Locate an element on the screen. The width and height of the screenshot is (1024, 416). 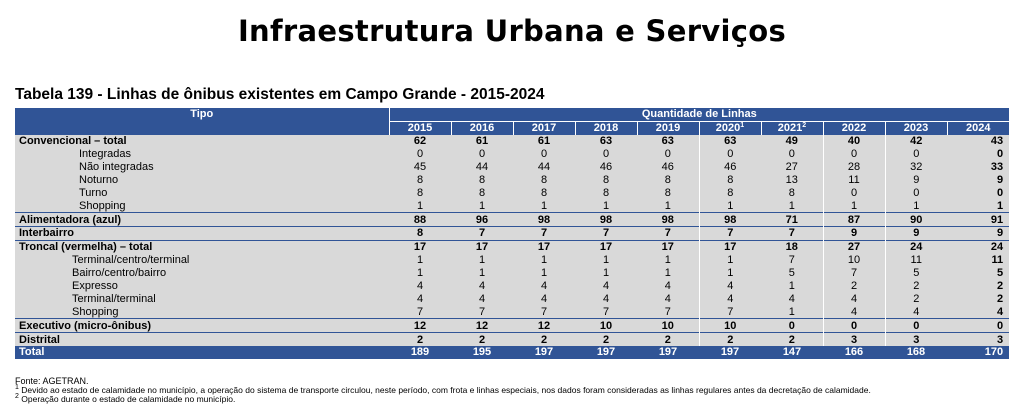
row-label: Expresso is located at coordinates (202, 286).